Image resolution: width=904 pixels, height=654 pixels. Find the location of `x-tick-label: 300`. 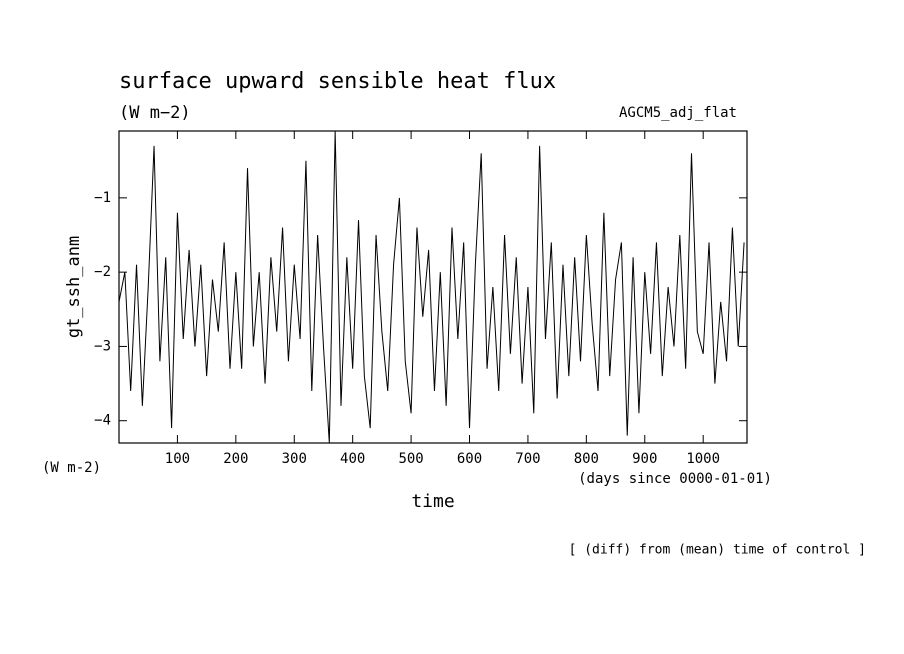

x-tick-label: 300 is located at coordinates (294, 459).